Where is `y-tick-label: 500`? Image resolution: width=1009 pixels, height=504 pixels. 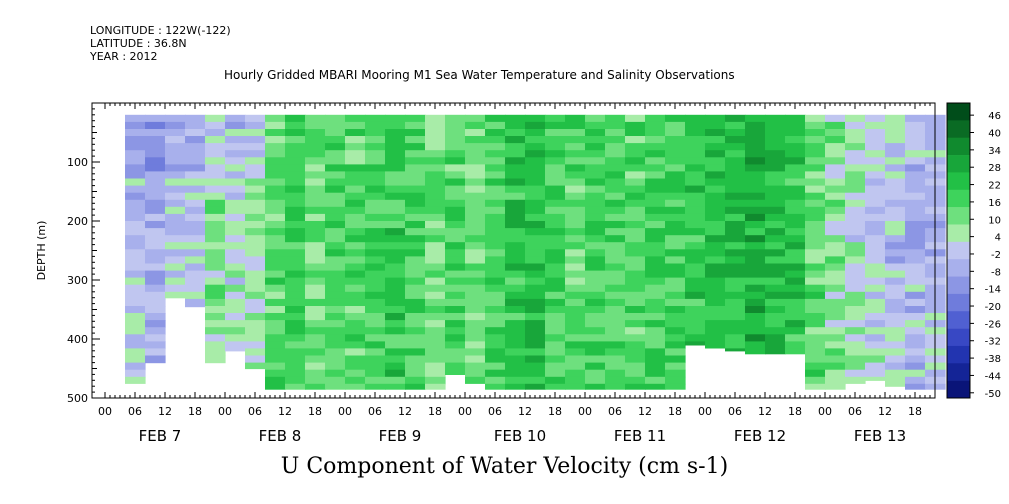 y-tick-label: 500 is located at coordinates (77, 398).